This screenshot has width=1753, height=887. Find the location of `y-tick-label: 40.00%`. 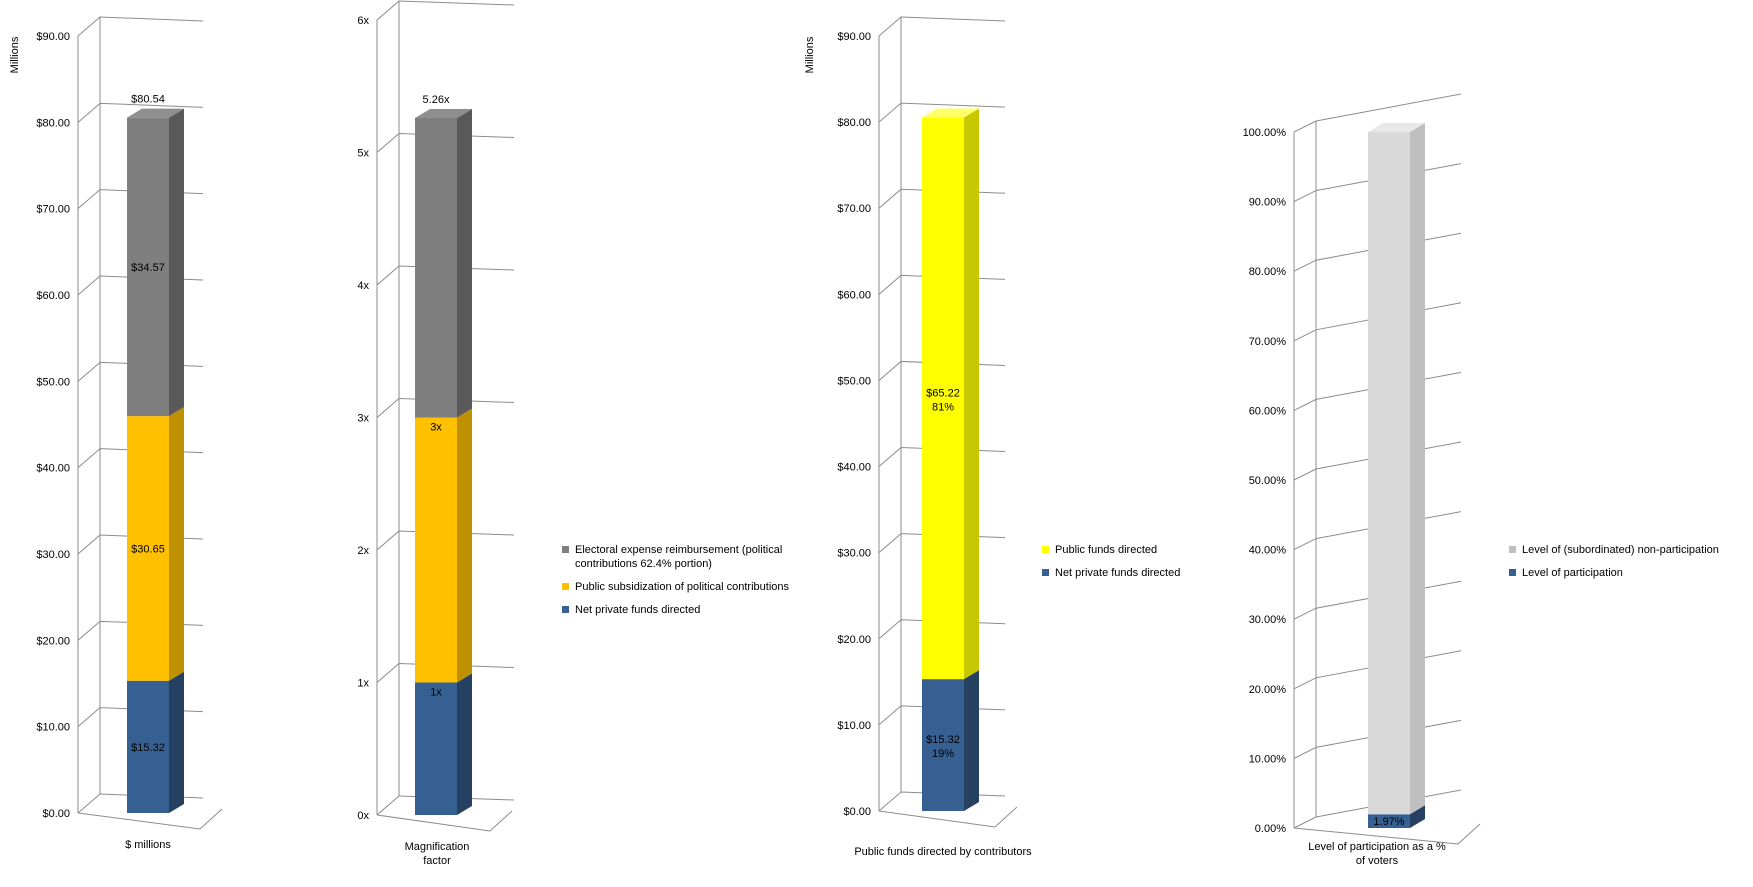

y-tick-label: 40.00% is located at coordinates (1268, 551).